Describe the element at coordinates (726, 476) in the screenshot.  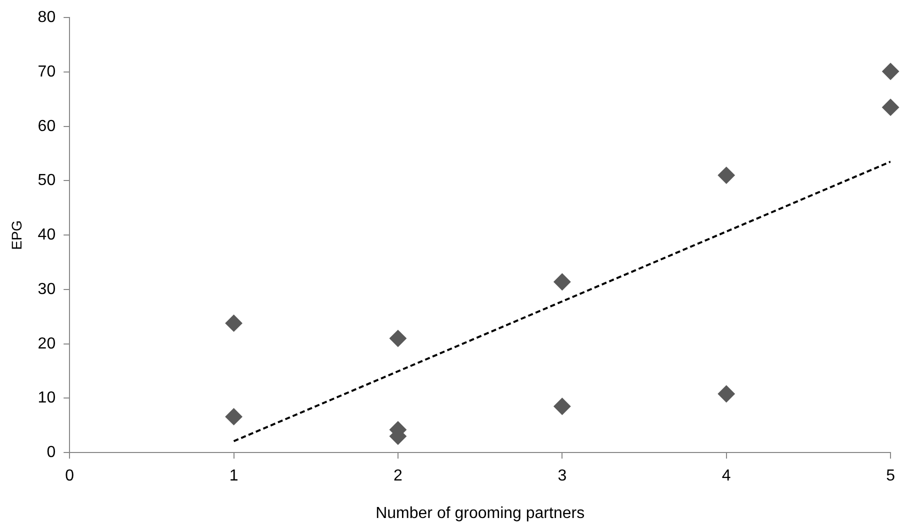
I see `x-tick-label: 4` at that location.